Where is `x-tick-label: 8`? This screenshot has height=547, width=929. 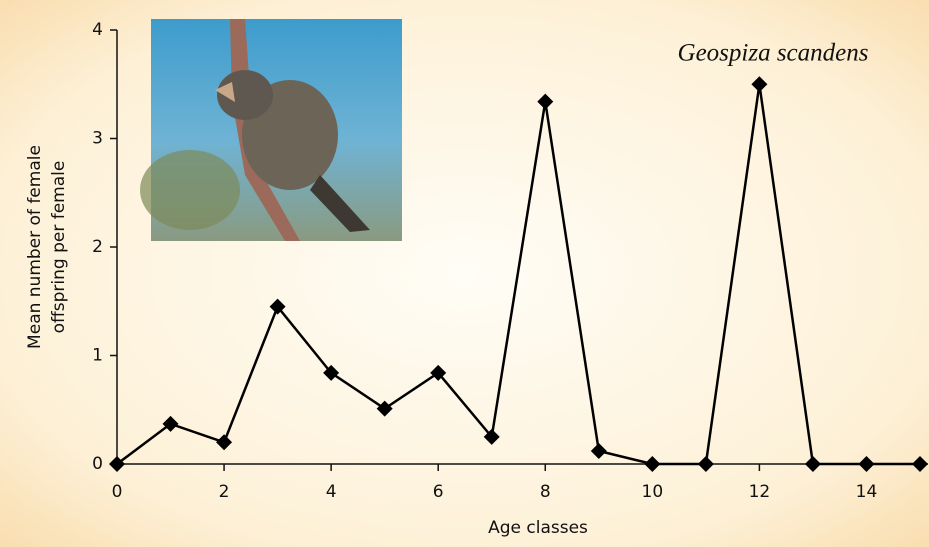
x-tick-label: 8 is located at coordinates (545, 492).